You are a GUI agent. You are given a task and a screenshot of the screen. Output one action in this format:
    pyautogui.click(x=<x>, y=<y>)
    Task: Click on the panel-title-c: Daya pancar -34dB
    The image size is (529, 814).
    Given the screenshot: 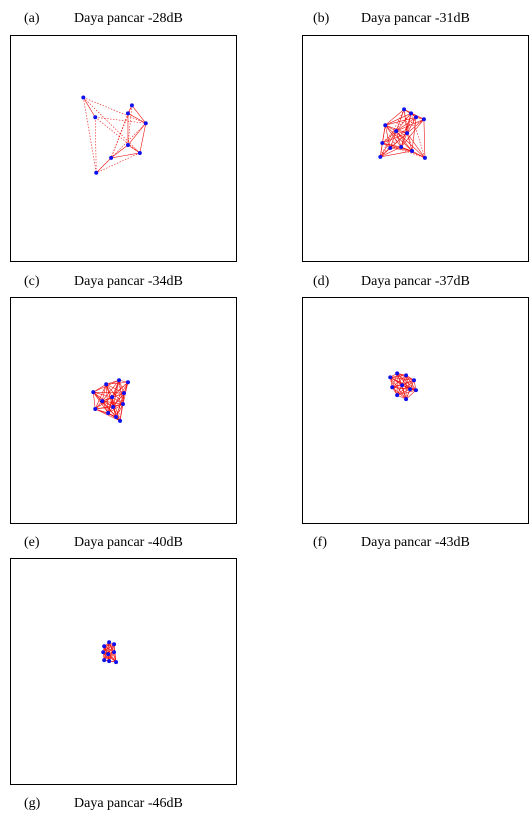 What is the action you would take?
    pyautogui.click(x=128, y=281)
    